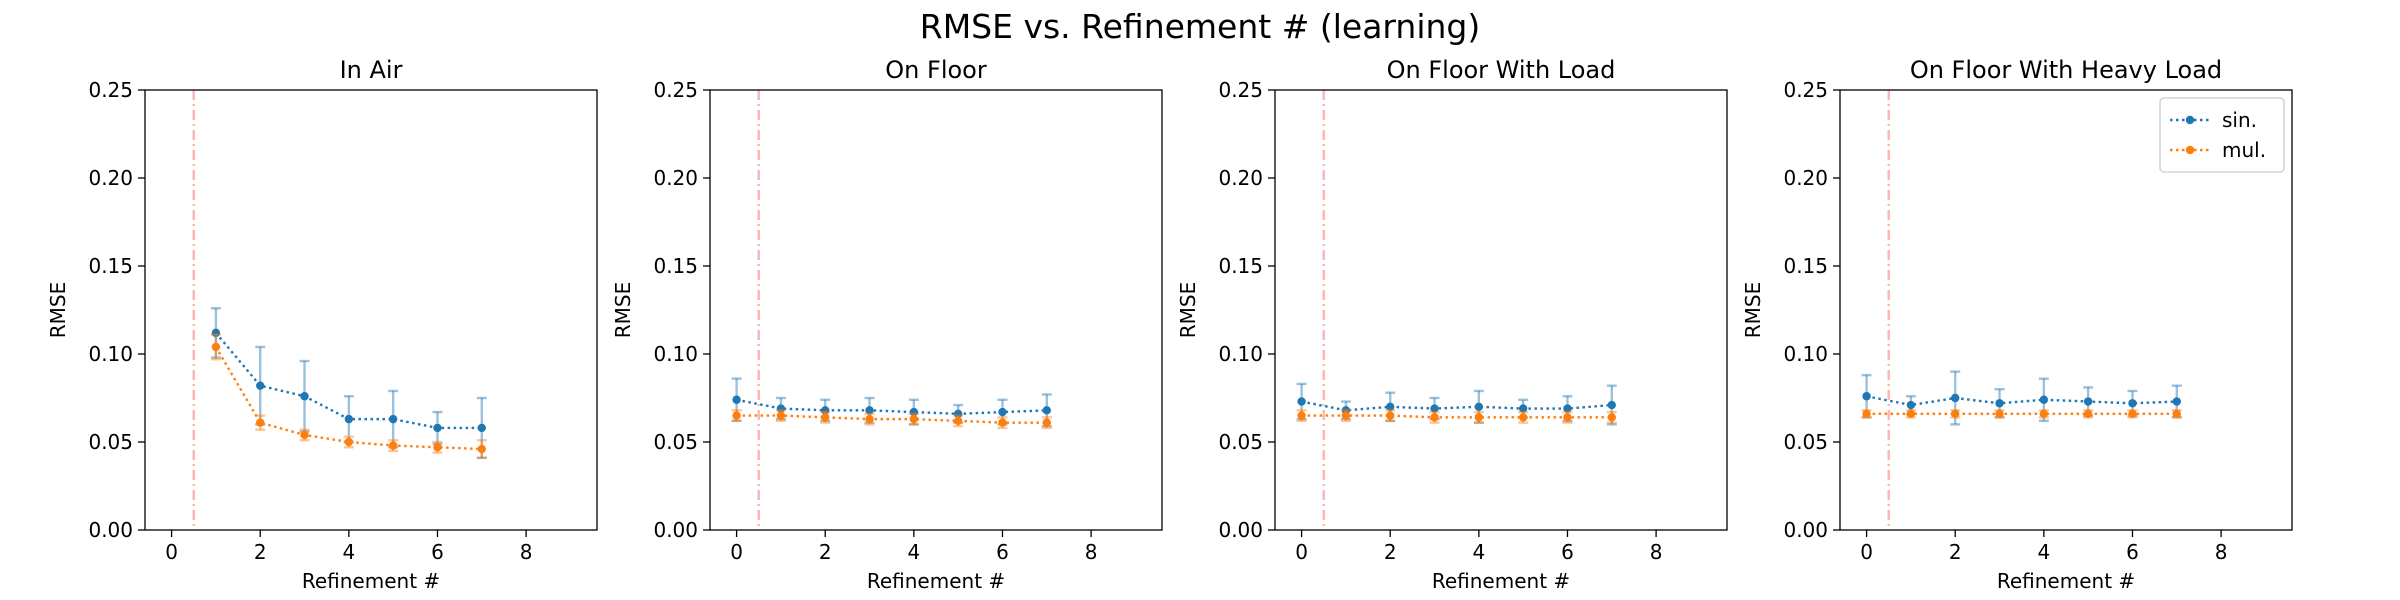 Image resolution: width=2400 pixels, height=600 pixels. Describe the element at coordinates (2239, 120) in the screenshot. I see `legend-label-sin: sin.` at that location.